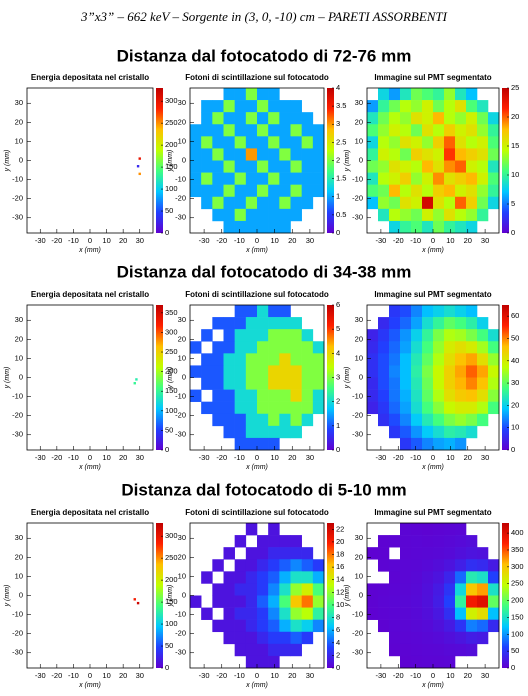 Image resolution: width=528 pixels, height=696 pixels. I want to click on y-tick-label: -10, so click(180, 614).